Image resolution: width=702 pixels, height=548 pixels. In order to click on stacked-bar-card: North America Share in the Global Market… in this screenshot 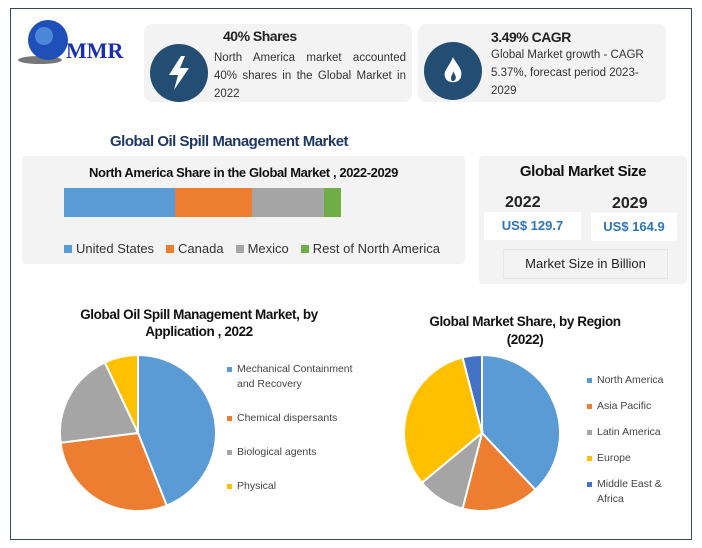, I will do `click(243, 210)`.